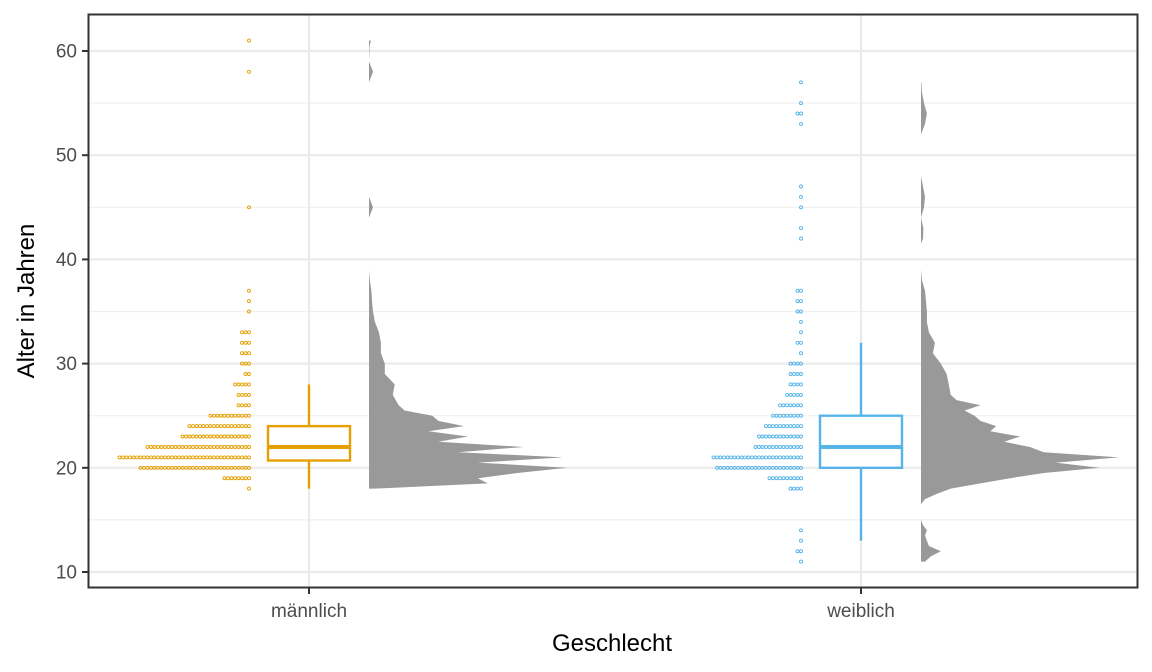  I want to click on y-tick-label: 40, so click(66, 260).